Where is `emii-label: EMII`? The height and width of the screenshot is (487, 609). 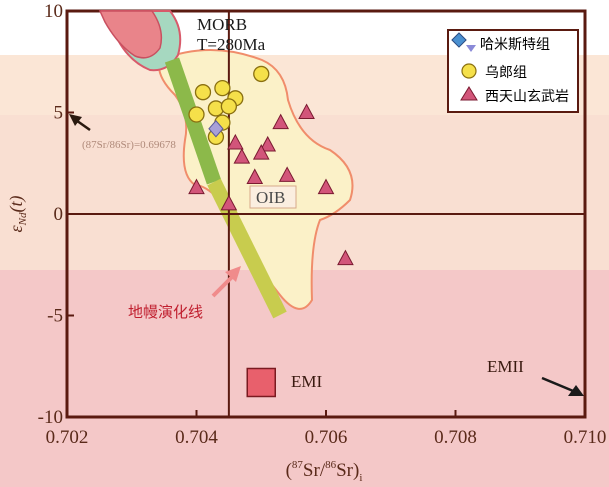
emii-label: EMII is located at coordinates (505, 366).